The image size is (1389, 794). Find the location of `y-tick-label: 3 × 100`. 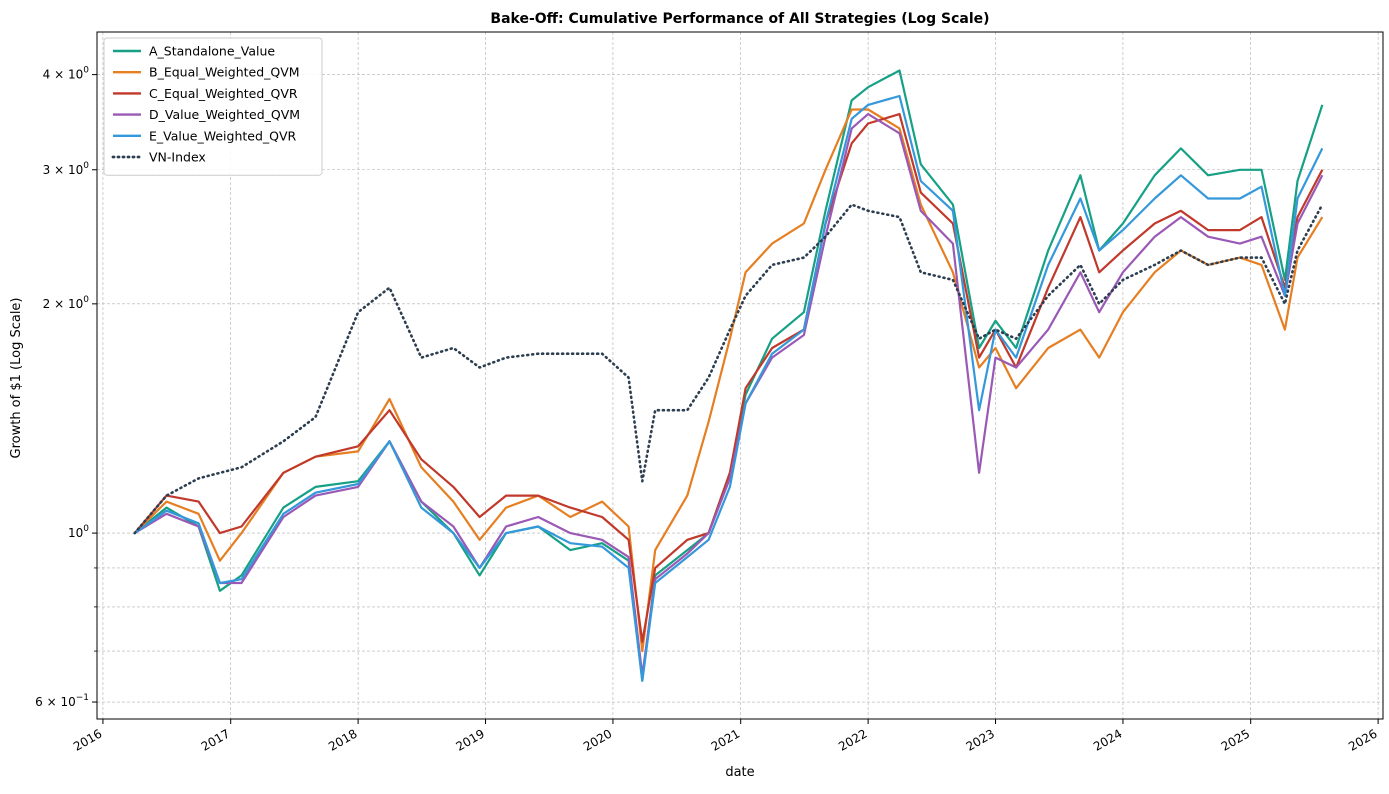

y-tick-label: 3 × 100 is located at coordinates (66, 169).